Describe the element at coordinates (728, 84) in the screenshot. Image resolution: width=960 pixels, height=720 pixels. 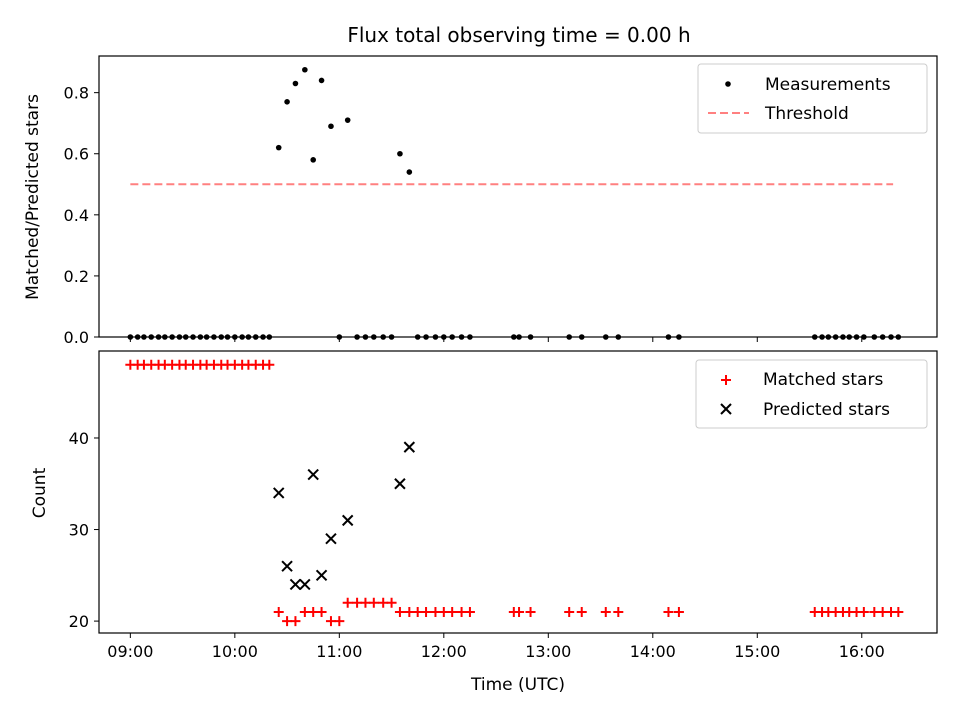
I see `measurements-legend-marker` at that location.